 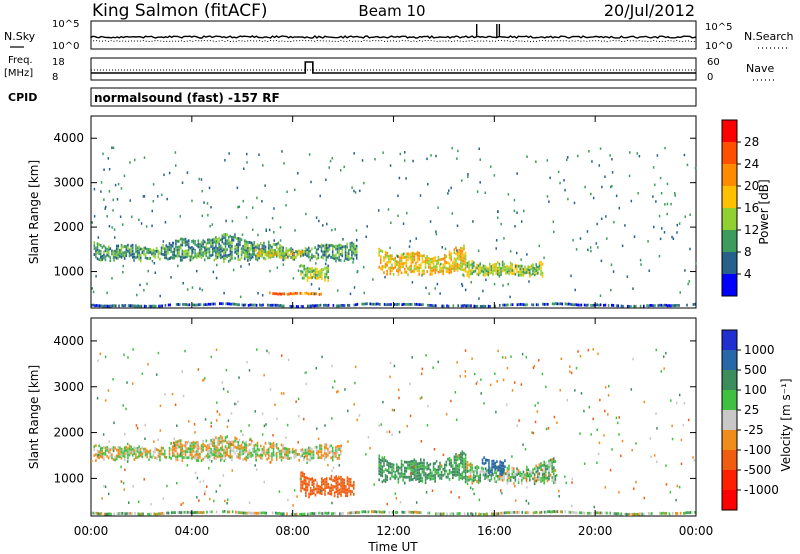 I want to click on time-tick-label: 04:00, so click(x=192, y=531).